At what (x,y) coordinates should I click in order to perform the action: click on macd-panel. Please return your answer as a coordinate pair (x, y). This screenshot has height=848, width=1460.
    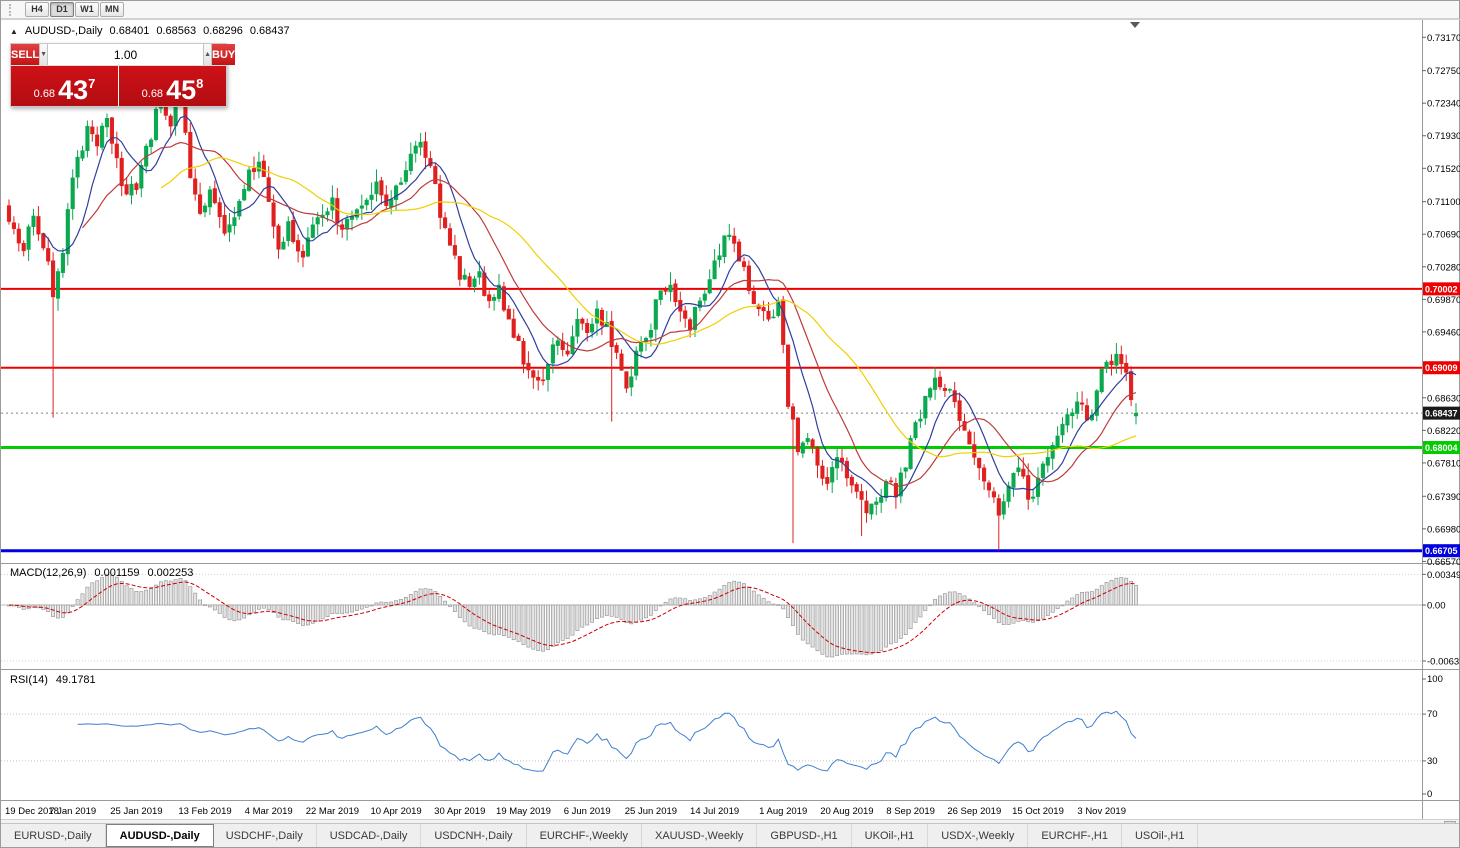
    Looking at the image, I should click on (711, 617).